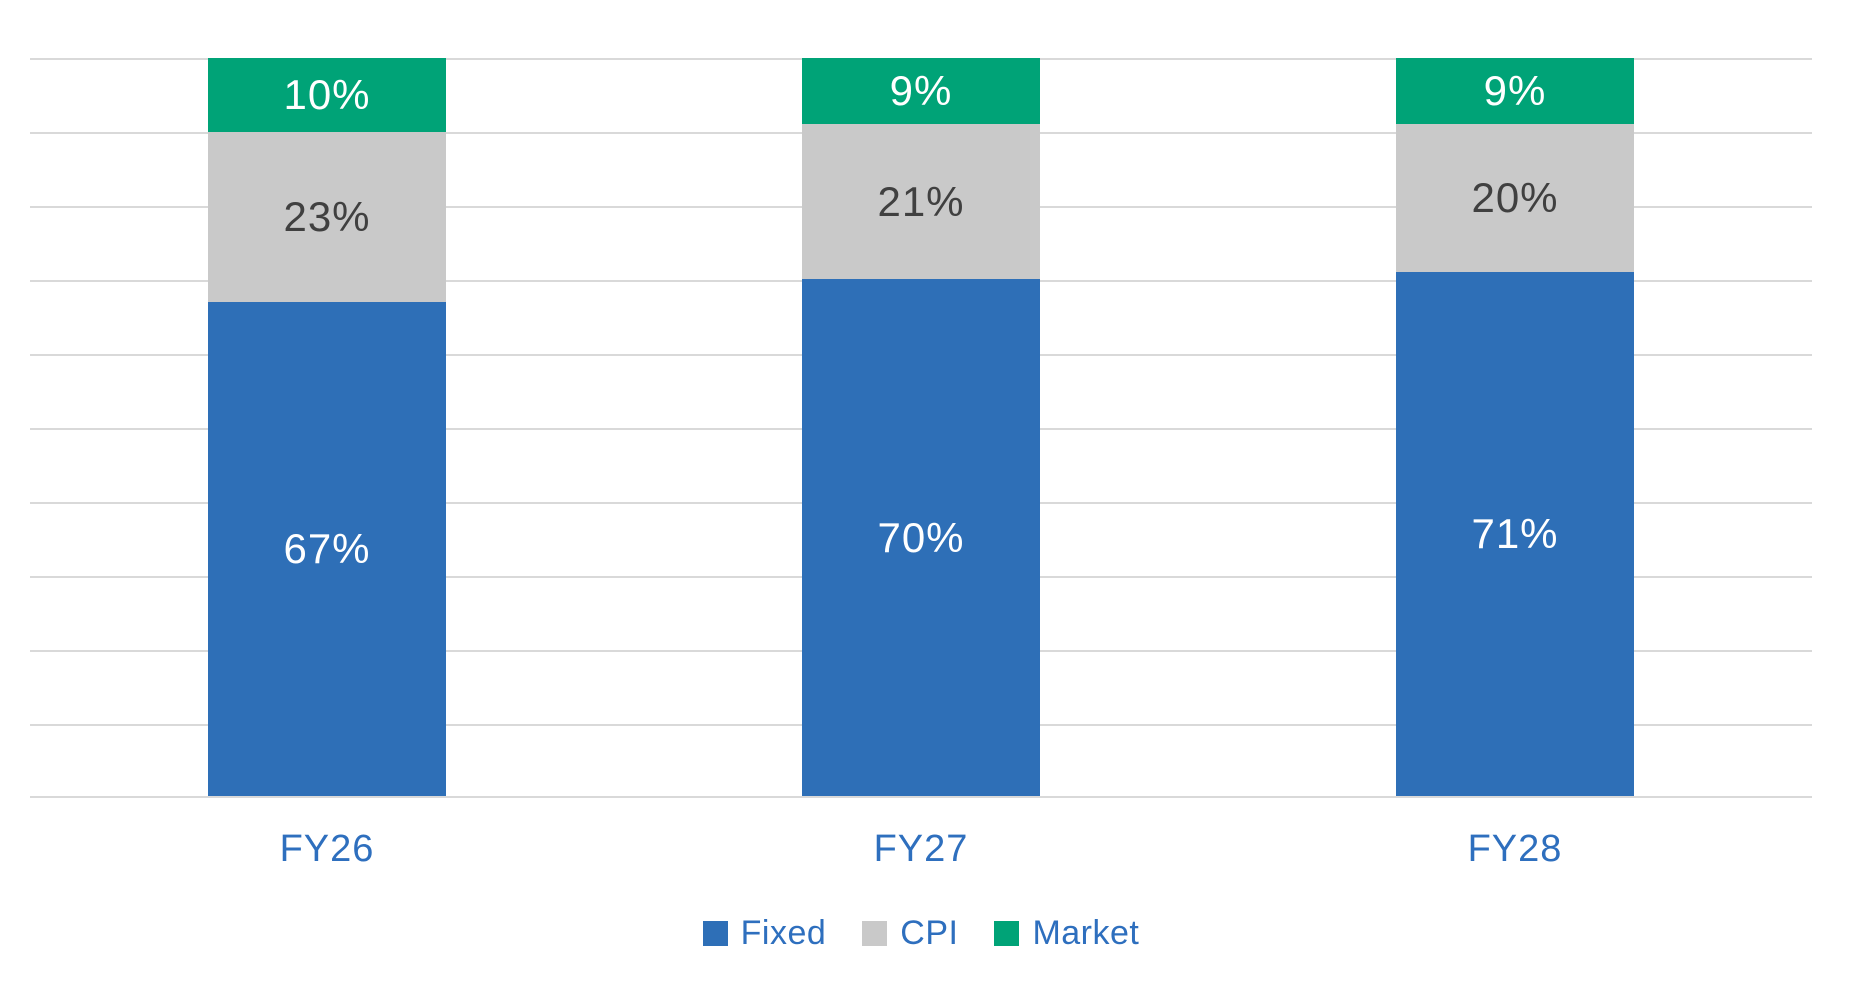  I want to click on bar-fy26: 10% 23% 67%, so click(327, 427).